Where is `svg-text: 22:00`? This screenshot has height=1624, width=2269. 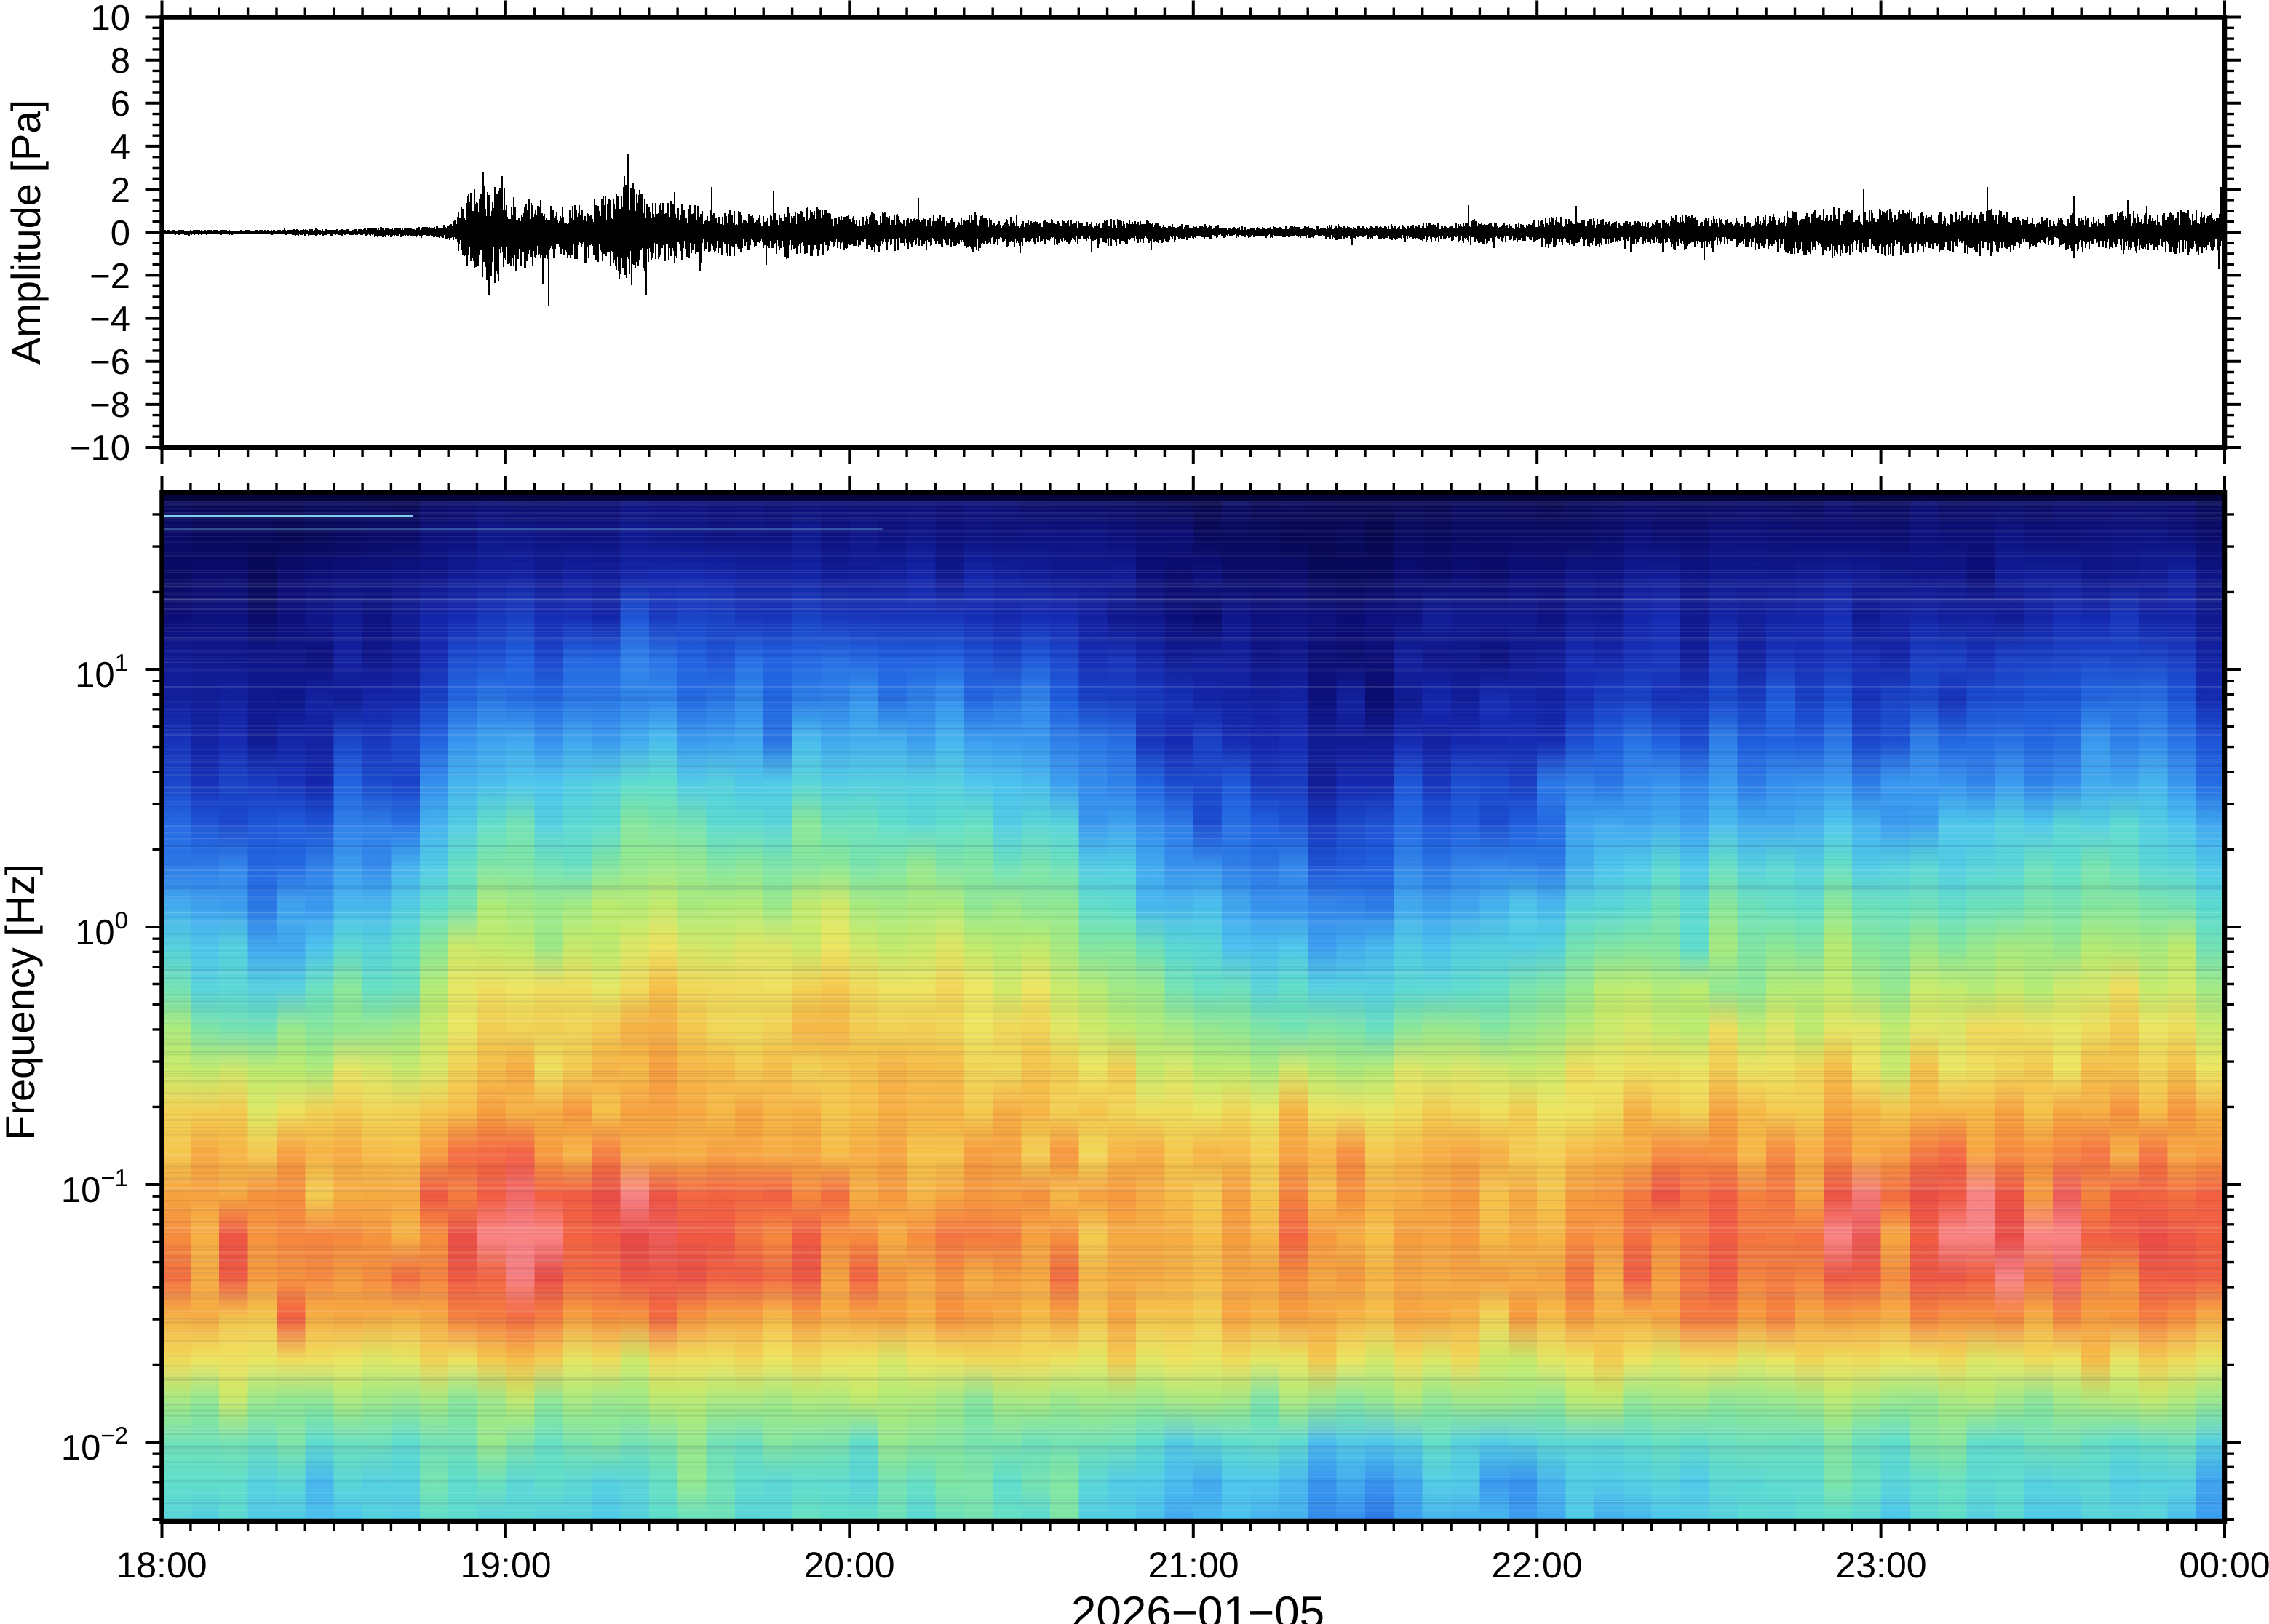 svg-text: 22:00 is located at coordinates (1537, 1565).